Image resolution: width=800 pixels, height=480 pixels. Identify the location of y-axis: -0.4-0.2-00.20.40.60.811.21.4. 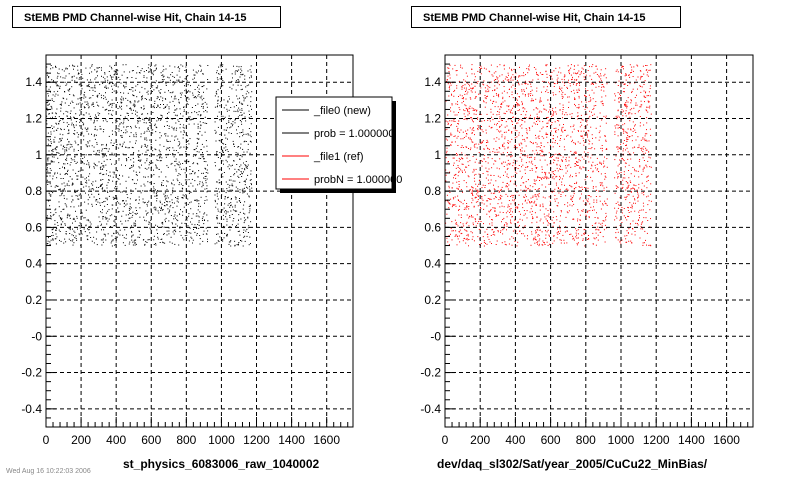
(38, 241).